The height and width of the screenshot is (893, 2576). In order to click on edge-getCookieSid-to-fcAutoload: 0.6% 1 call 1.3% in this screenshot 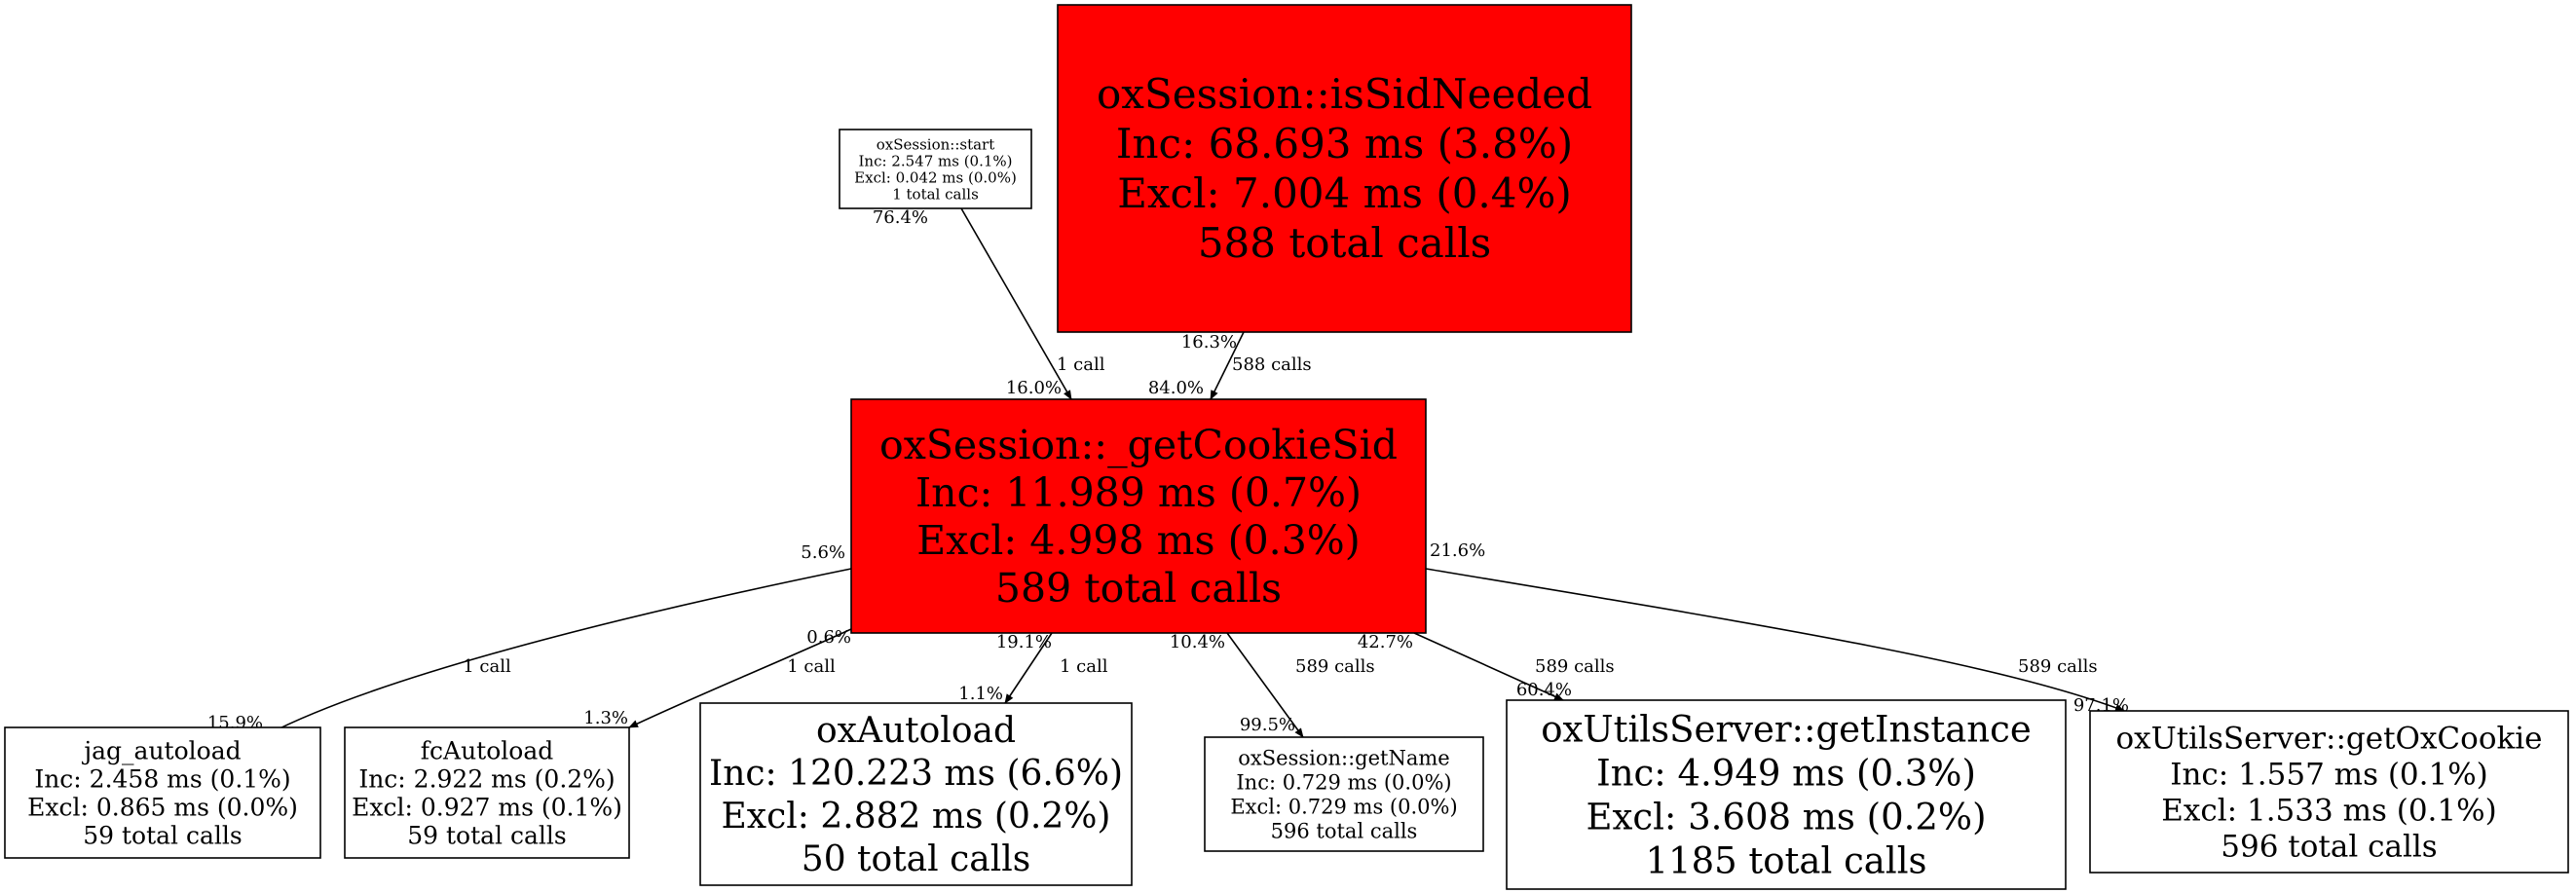, I will do `click(717, 677)`.